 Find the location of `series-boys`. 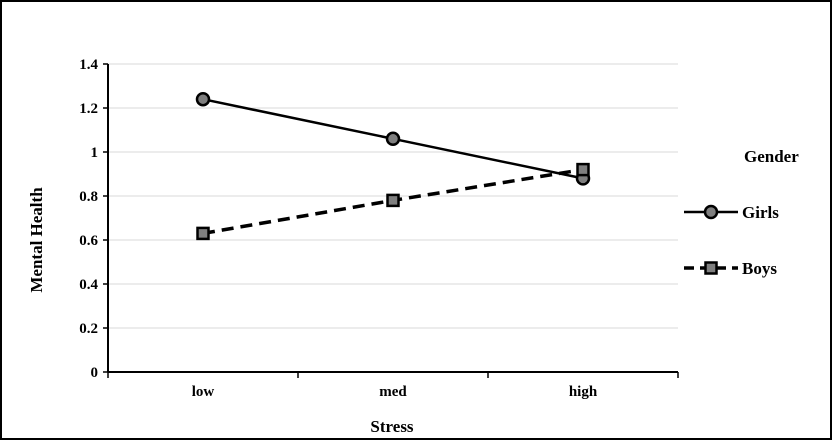

series-boys is located at coordinates (393, 201).